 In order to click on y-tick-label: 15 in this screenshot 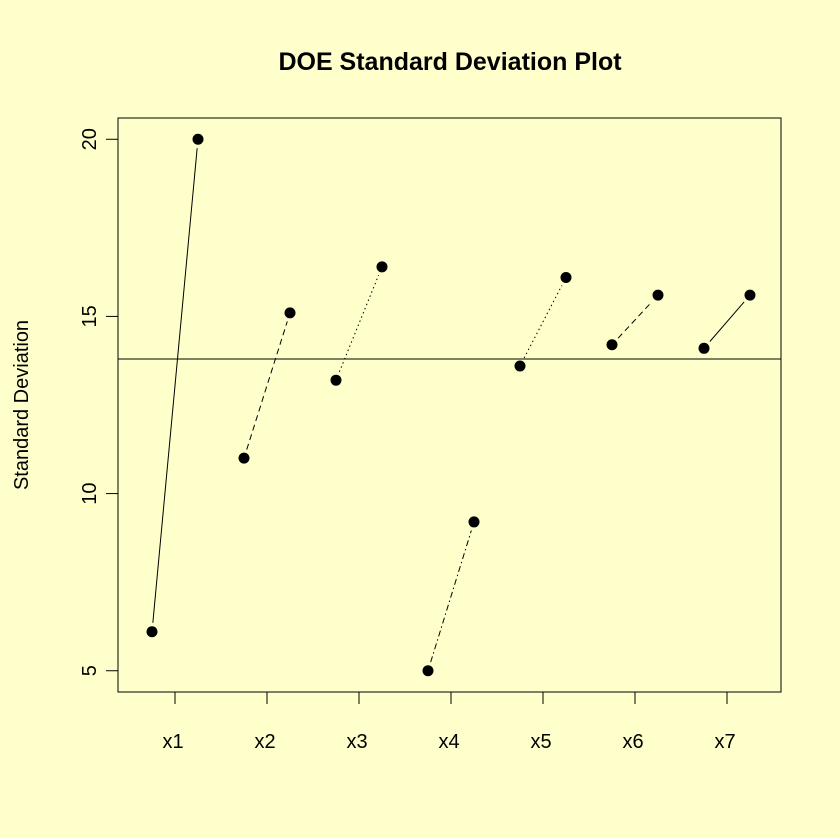, I will do `click(90, 316)`.